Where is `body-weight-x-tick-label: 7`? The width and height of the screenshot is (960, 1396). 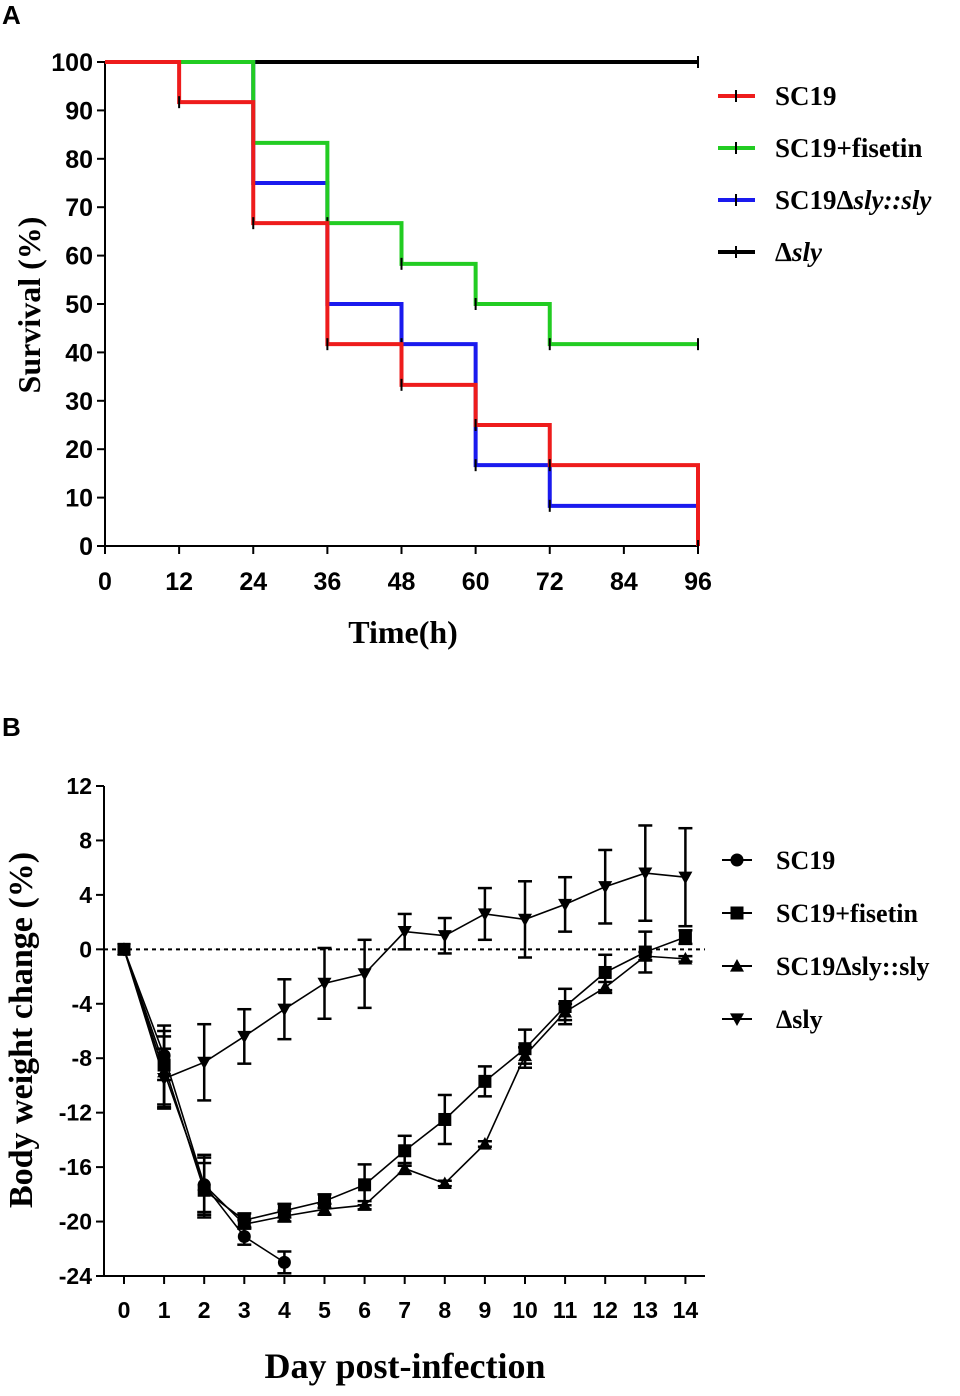 body-weight-x-tick-label: 7 is located at coordinates (404, 1310).